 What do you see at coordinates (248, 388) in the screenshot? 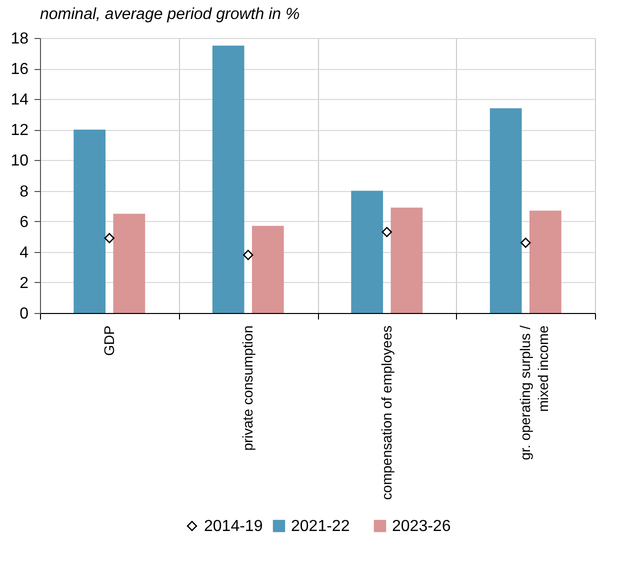
I see `x-tick-label: private consumption` at bounding box center [248, 388].